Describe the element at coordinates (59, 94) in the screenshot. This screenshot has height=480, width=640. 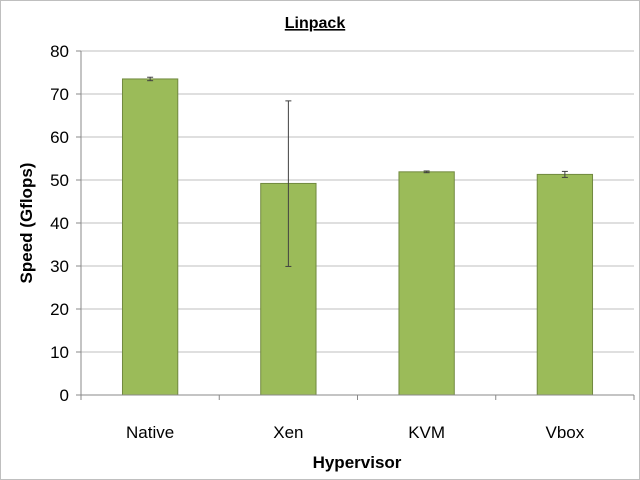
I see `y-tick-label: 70` at that location.